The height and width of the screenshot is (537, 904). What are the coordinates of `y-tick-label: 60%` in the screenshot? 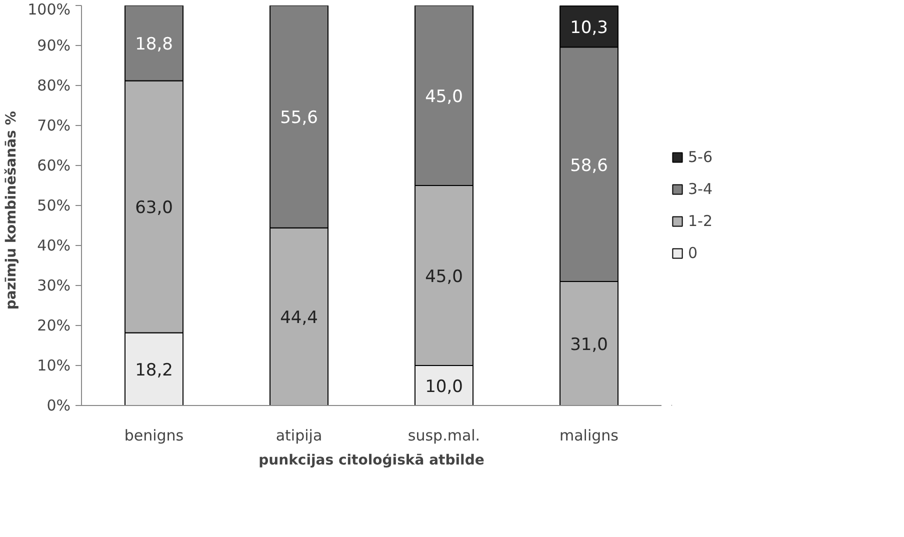 It's located at (54, 165).